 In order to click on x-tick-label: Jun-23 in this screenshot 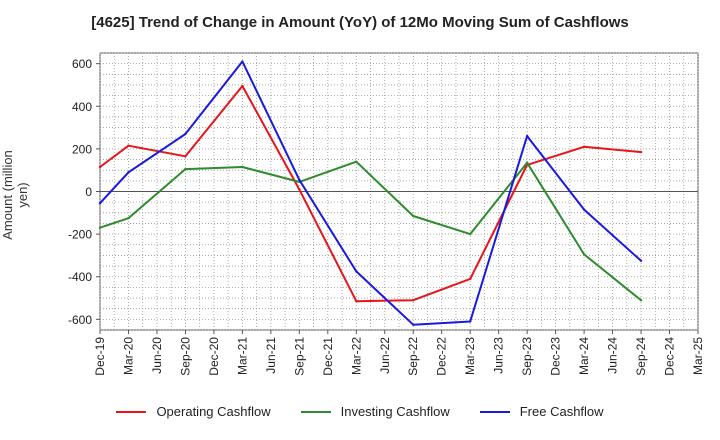, I will do `click(499, 355)`.